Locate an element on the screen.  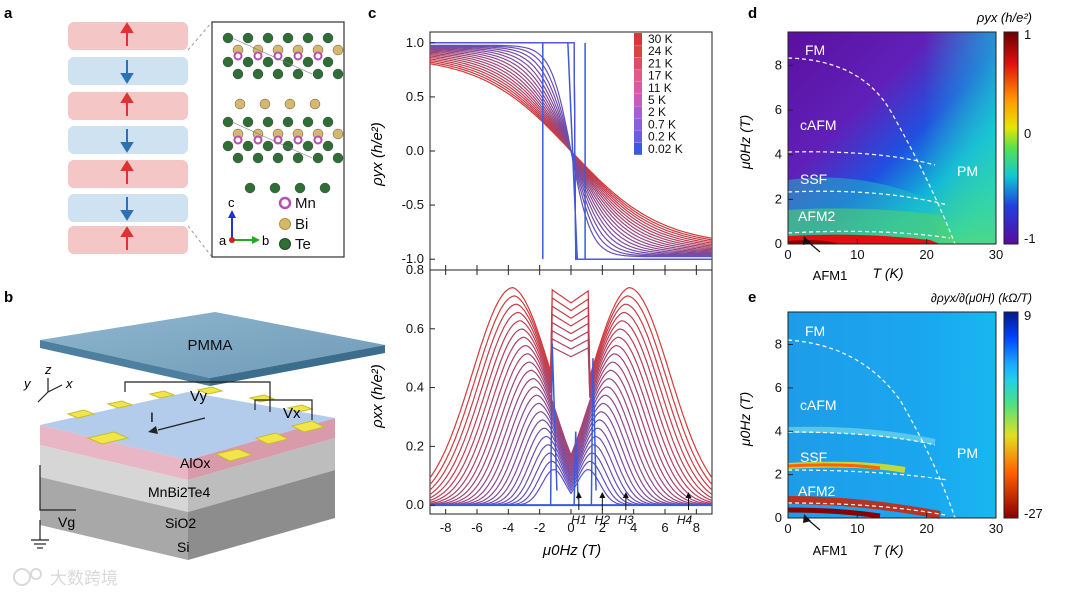
ytick-label: 0.4 is located at coordinates (415, 387).